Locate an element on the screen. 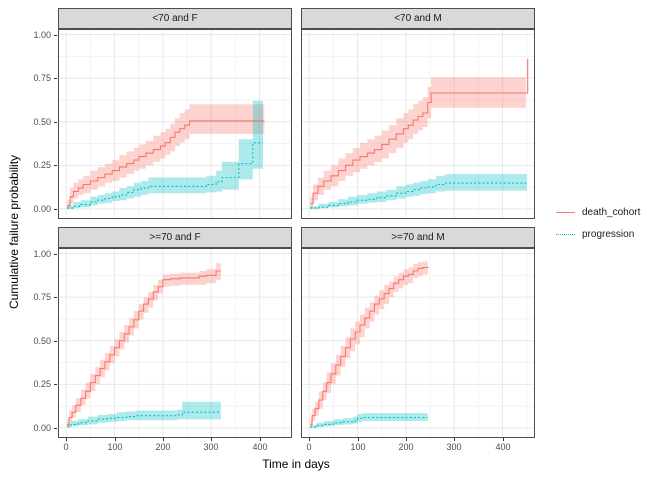 The image size is (672, 480). plot-panel-lt70-M is located at coordinates (418, 124).